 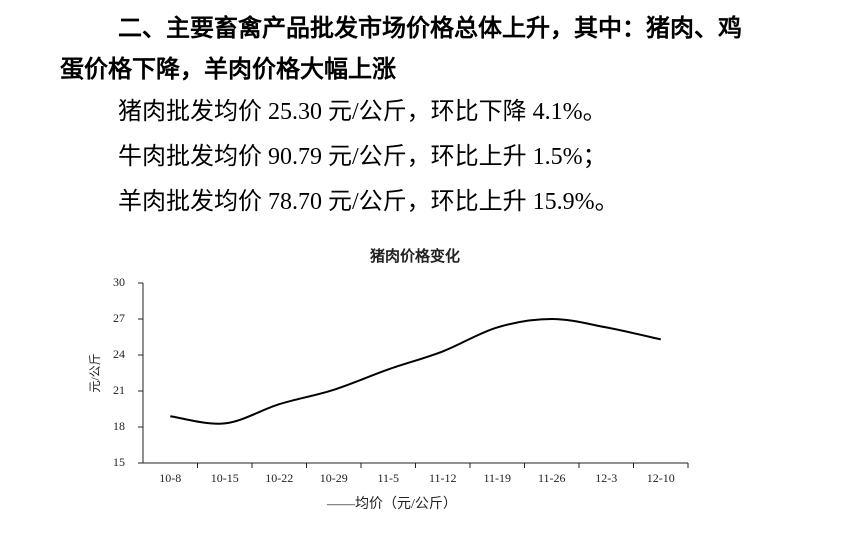 I want to click on x-tick-label: 12-3, so click(x=606, y=478).